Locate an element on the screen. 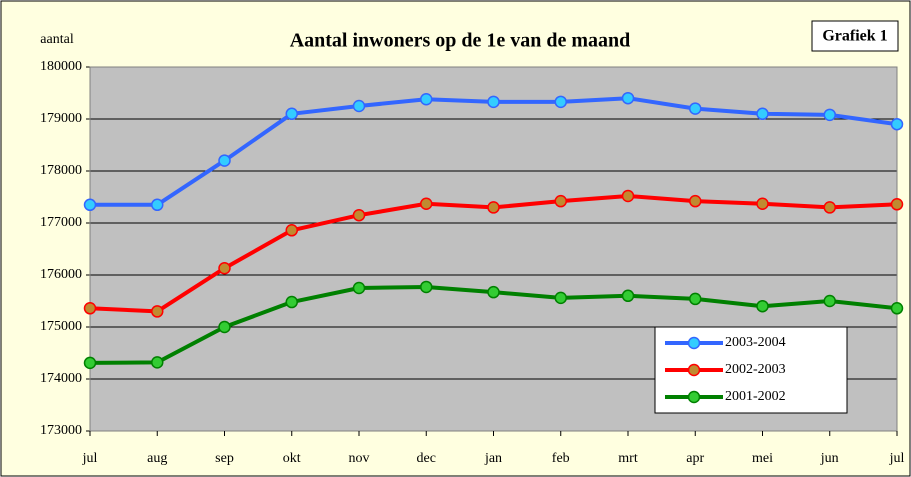  x-tick-label: apr is located at coordinates (695, 458).